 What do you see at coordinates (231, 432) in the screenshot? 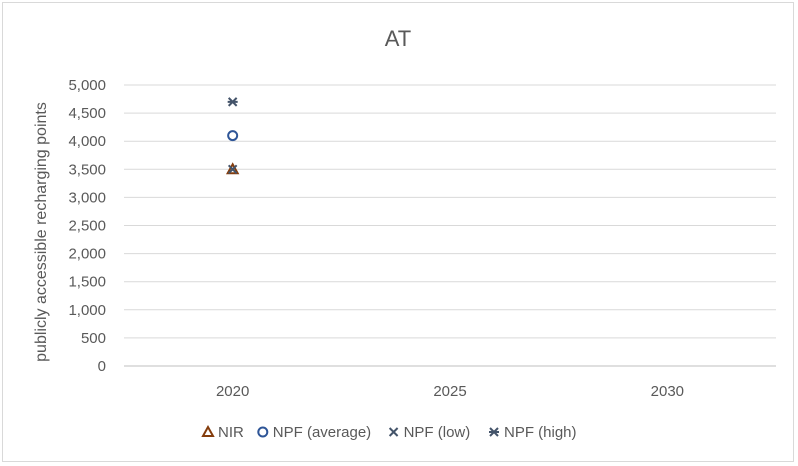
I see `legend-label: NIR` at bounding box center [231, 432].